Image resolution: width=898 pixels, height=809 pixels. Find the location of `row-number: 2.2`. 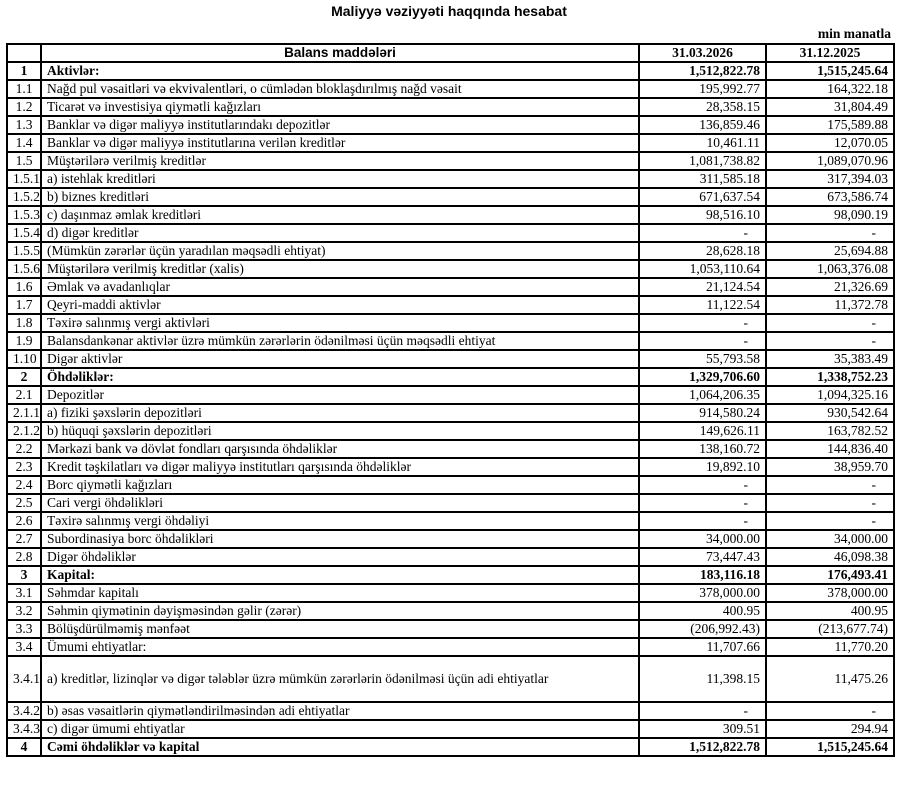

row-number: 2.2 is located at coordinates (24, 449).